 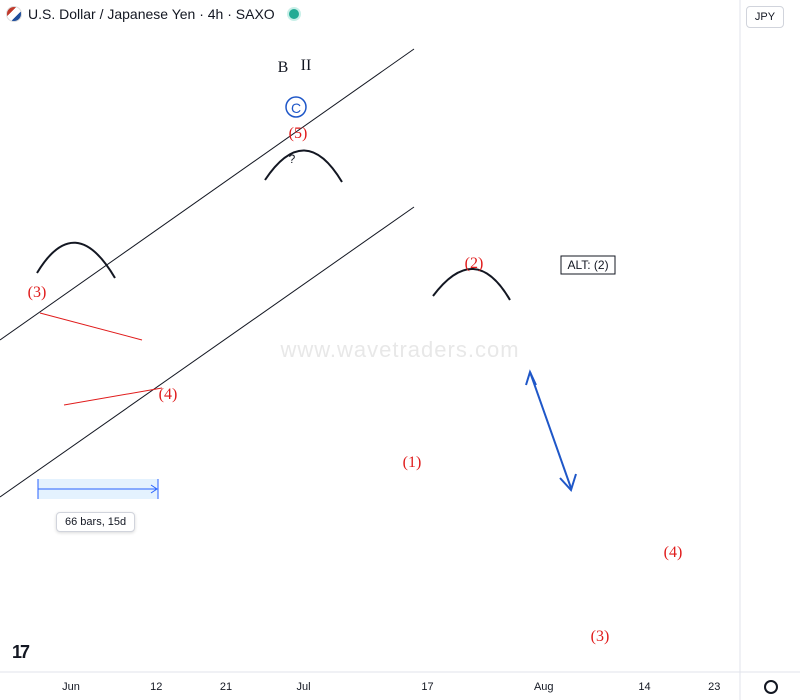 I want to click on arc-wave2, so click(x=471, y=284).